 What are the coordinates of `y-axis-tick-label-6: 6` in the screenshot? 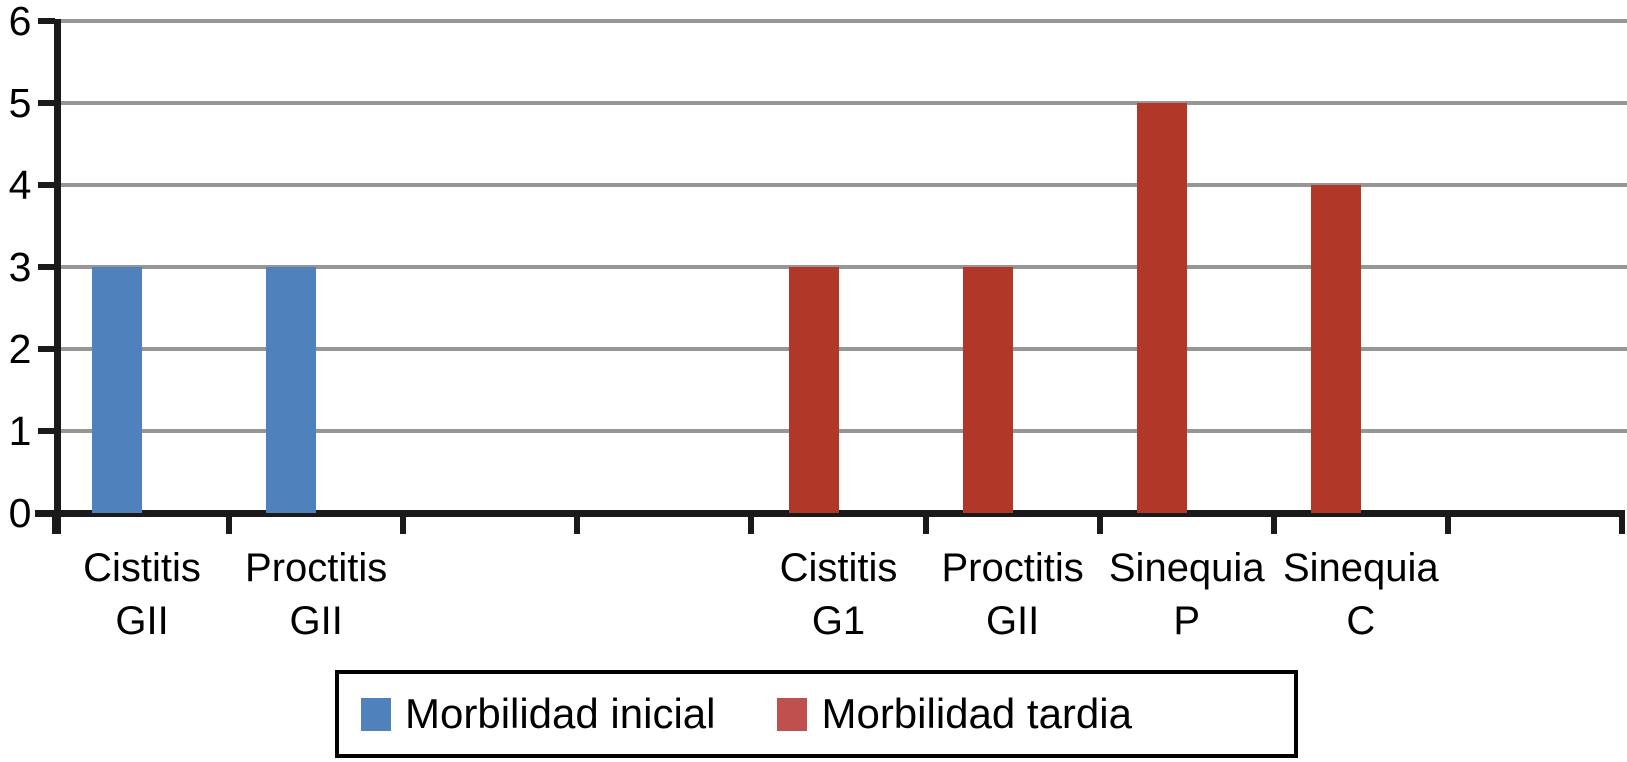 It's located at (20, 22).